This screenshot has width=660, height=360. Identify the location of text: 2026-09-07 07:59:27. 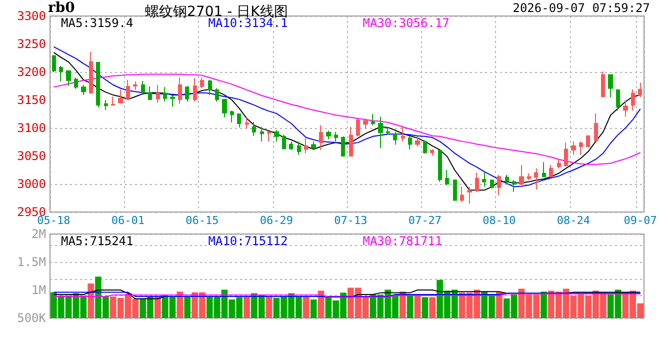
(581, 8).